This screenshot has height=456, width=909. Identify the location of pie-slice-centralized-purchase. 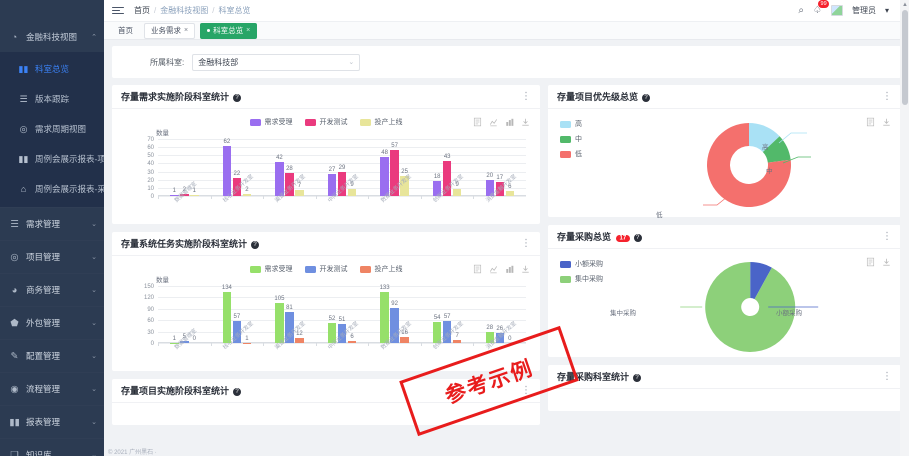
(749, 307).